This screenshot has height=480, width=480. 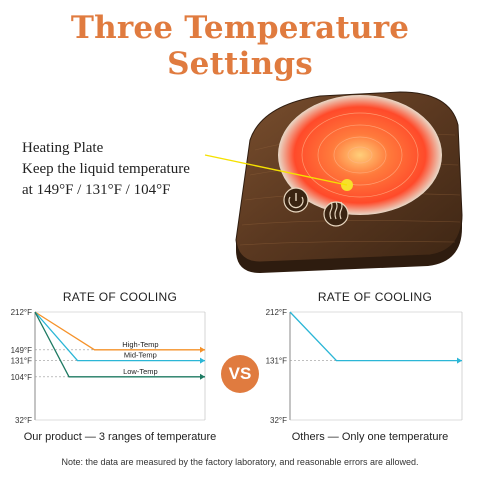 What do you see at coordinates (276, 170) in the screenshot?
I see `callout-line` at bounding box center [276, 170].